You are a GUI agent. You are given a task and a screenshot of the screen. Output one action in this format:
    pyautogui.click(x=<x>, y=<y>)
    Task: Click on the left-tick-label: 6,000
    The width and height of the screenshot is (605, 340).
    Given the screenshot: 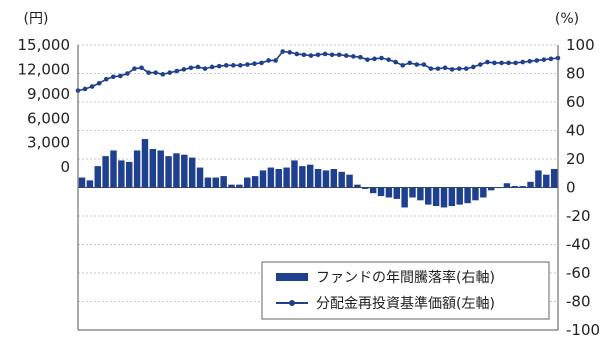 What is the action you would take?
    pyautogui.click(x=48, y=118)
    